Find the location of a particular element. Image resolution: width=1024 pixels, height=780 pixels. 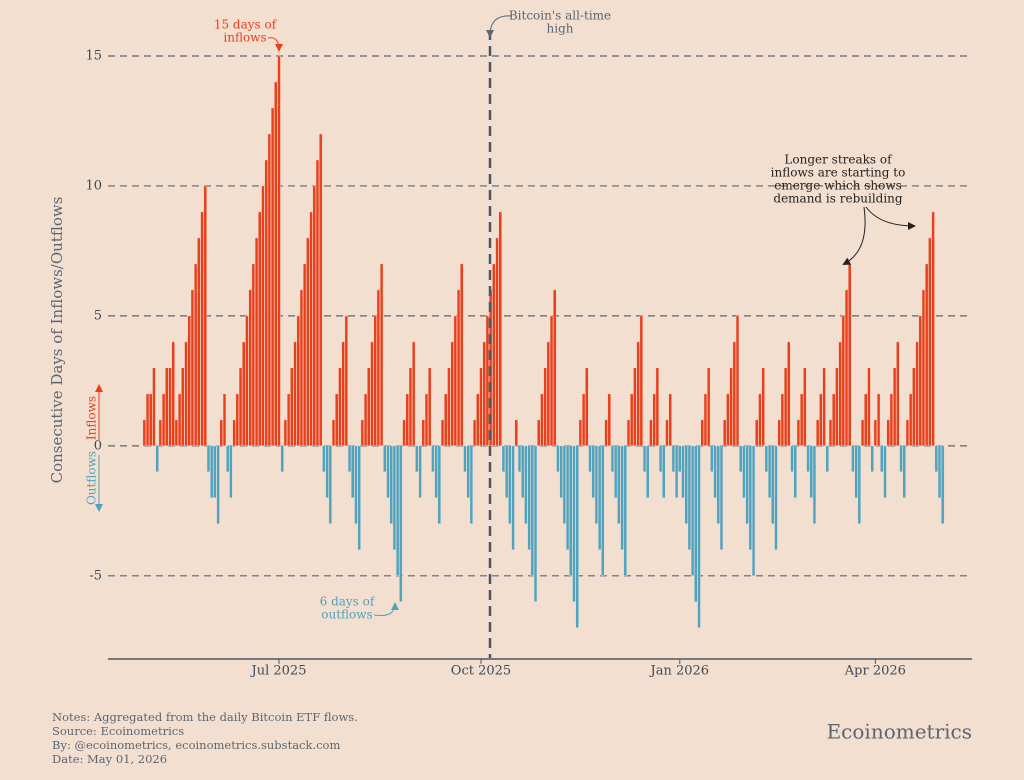

x-tick-label: Oct 2025 is located at coordinates (481, 671).